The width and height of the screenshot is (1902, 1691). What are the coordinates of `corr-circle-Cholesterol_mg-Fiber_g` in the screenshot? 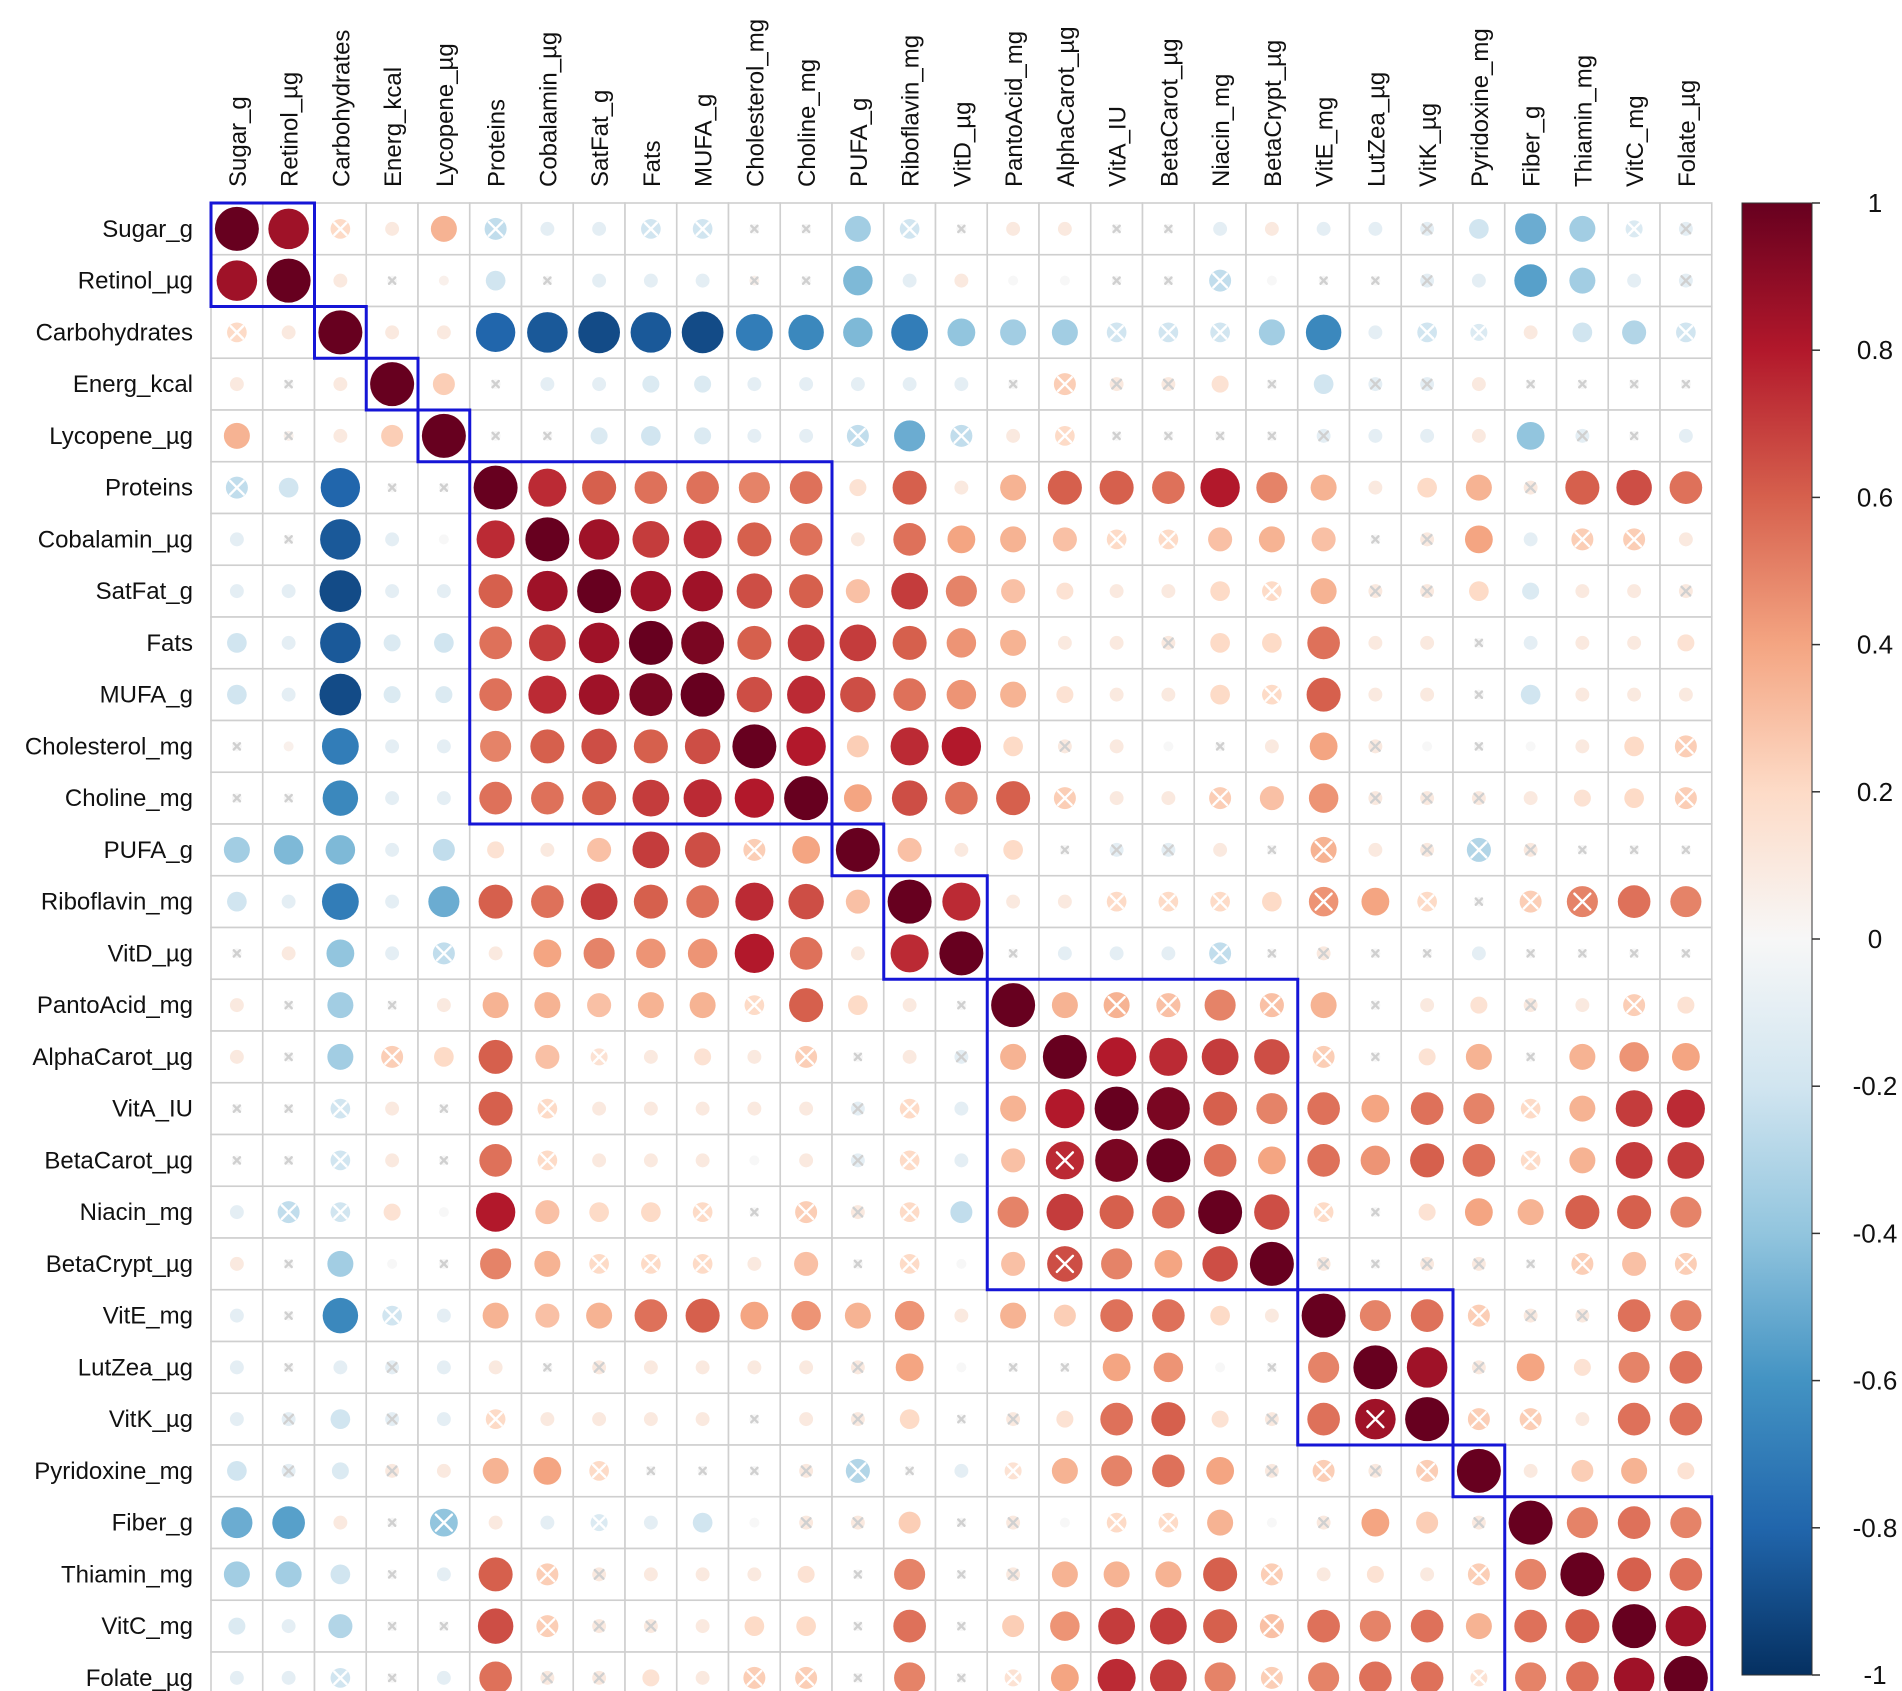 It's located at (1530, 746).